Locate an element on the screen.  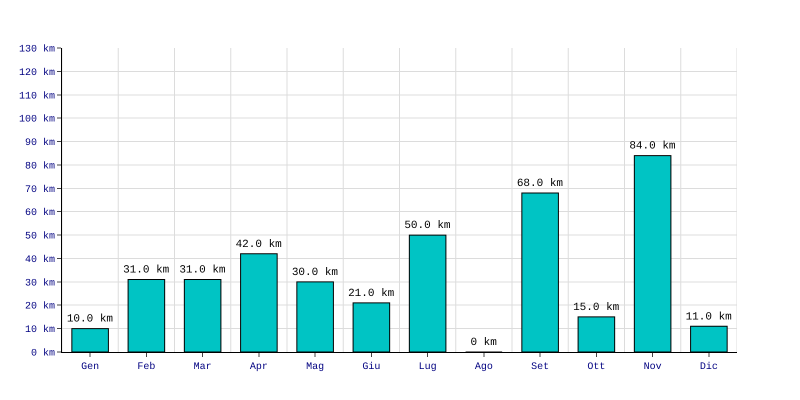
x-tick-label: Ago is located at coordinates (483, 367).